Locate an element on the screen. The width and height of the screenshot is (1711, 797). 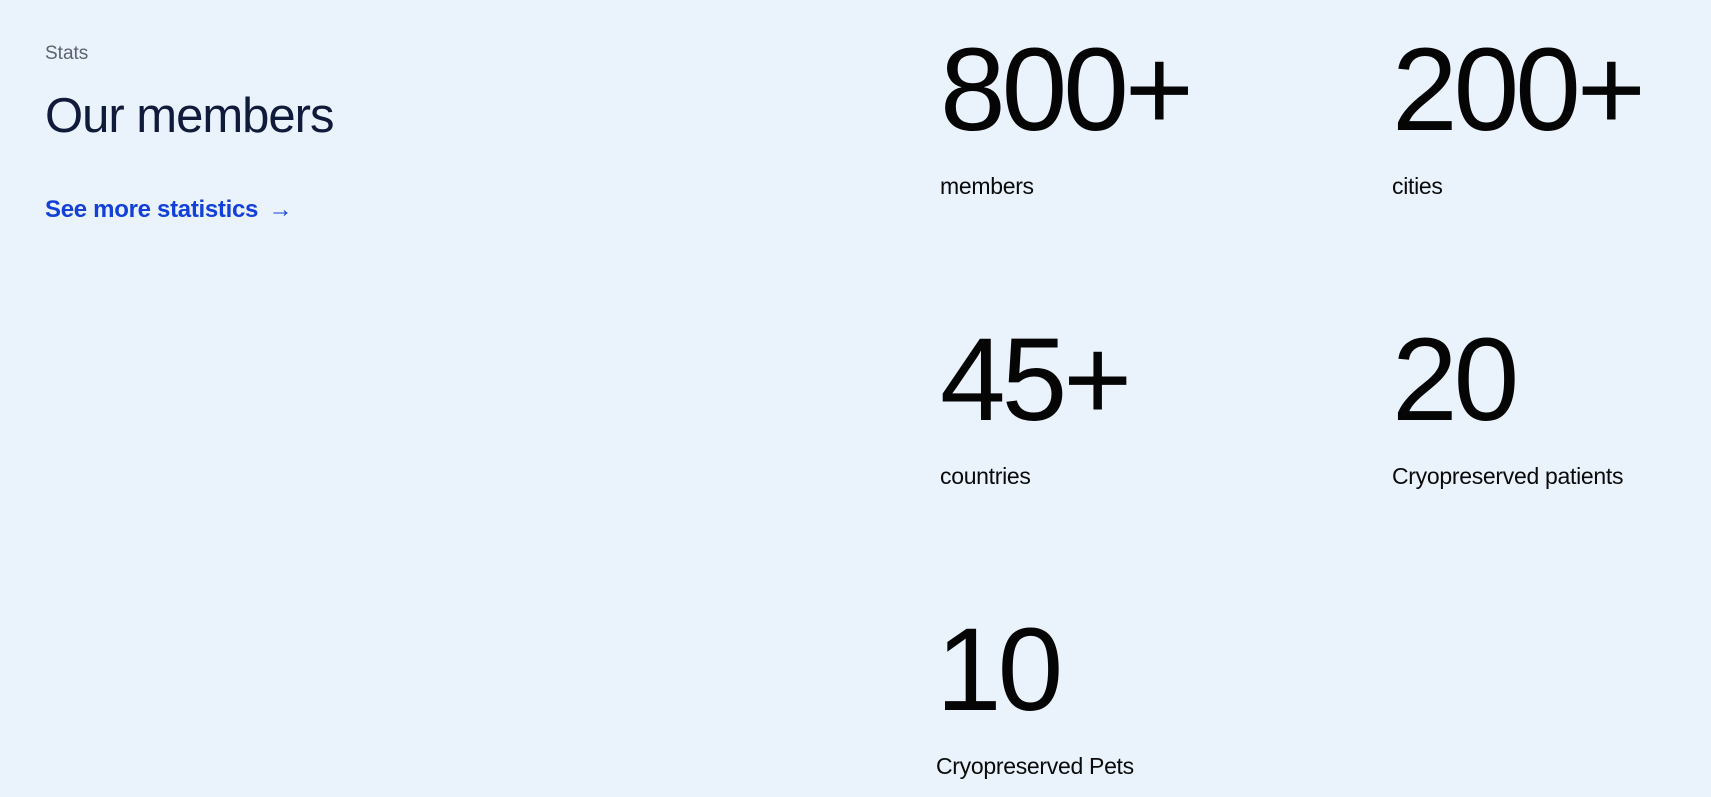
stat-cities: 200+ cities is located at coordinates (1551, 115).